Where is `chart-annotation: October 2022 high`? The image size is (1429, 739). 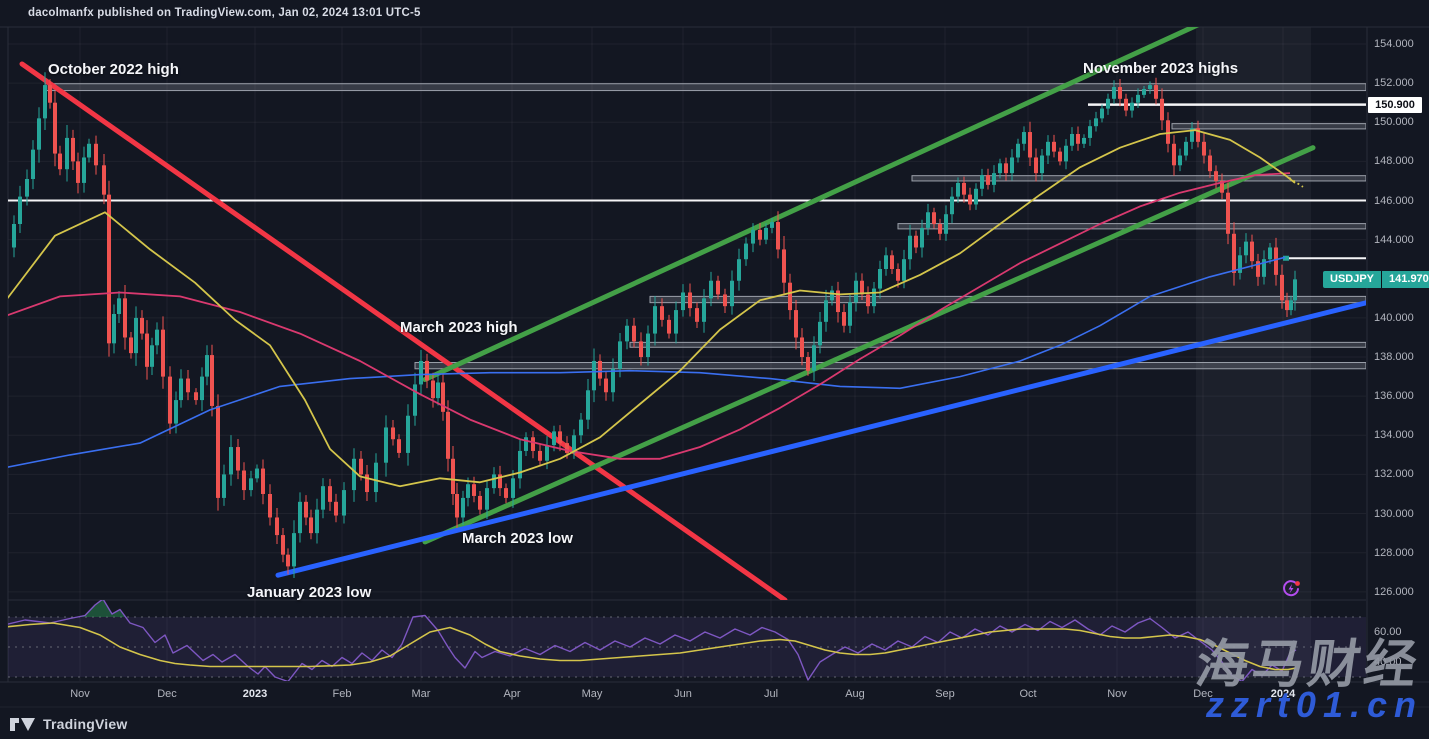 chart-annotation: October 2022 high is located at coordinates (113, 69).